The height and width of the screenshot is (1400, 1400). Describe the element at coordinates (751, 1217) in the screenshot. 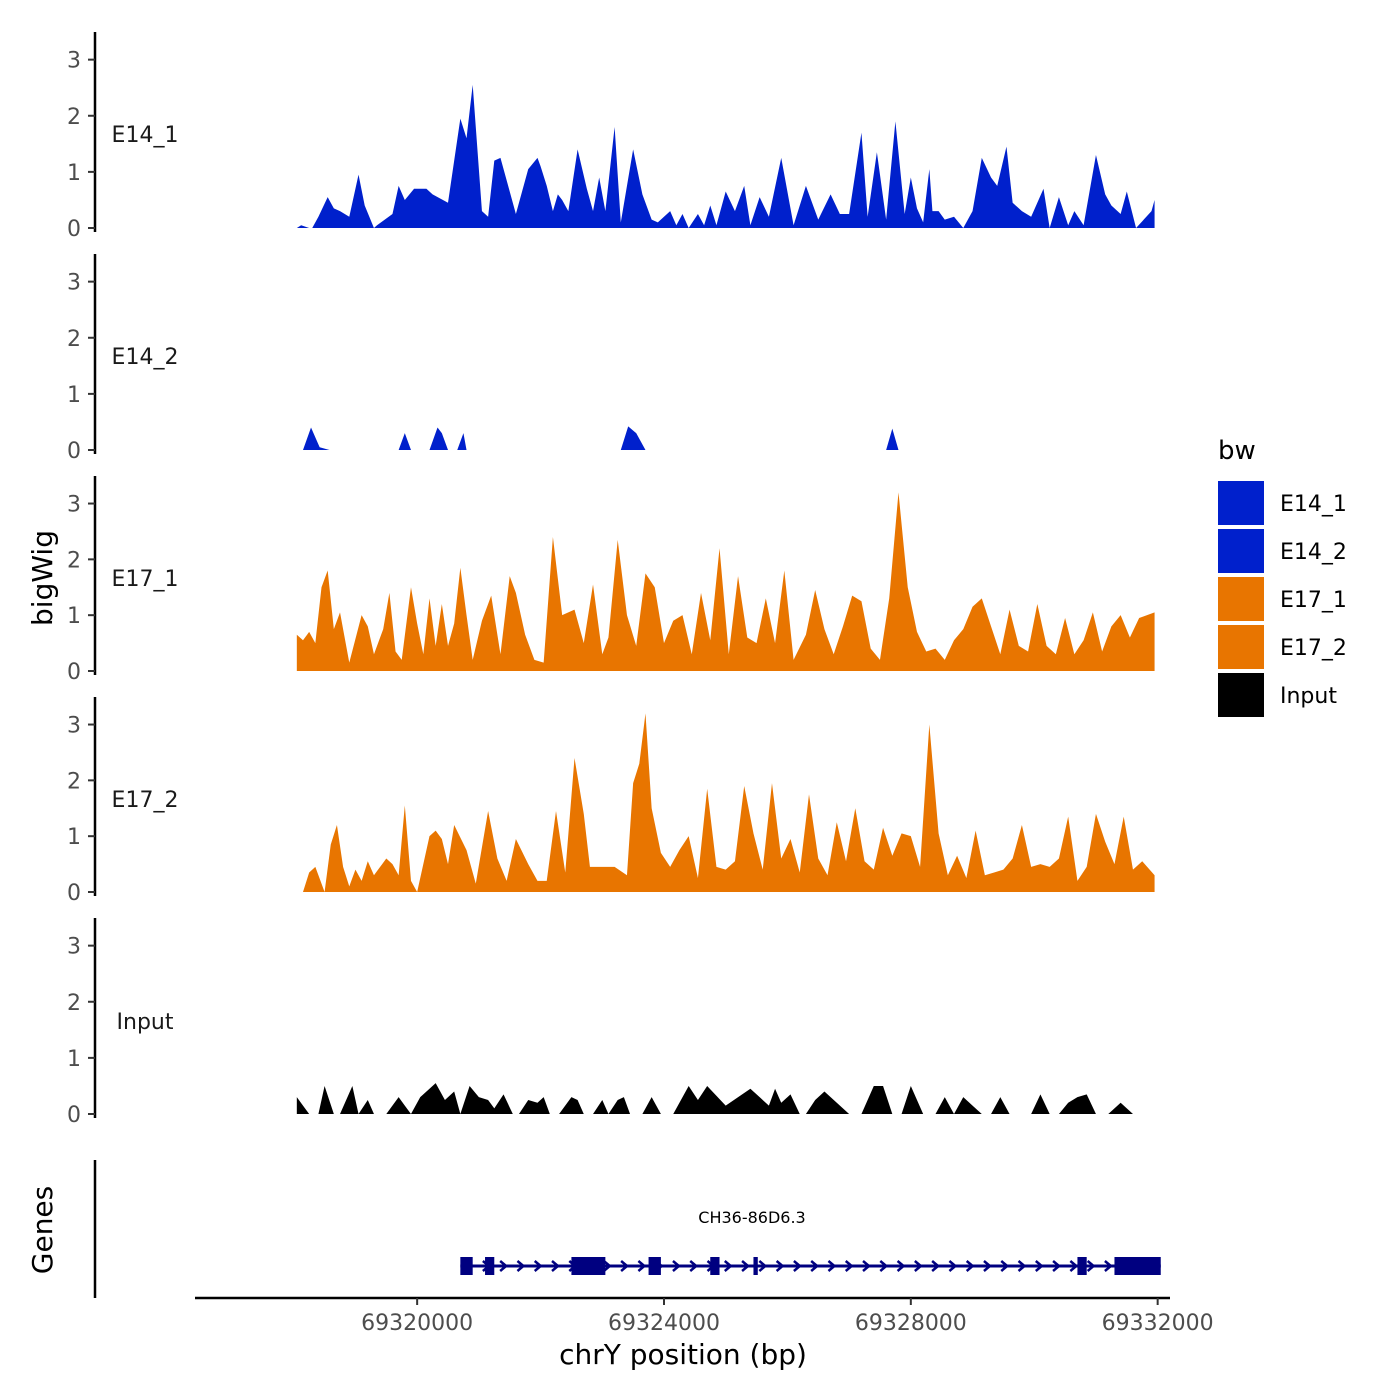

I see `gene-name: CH36-86D6.3` at that location.